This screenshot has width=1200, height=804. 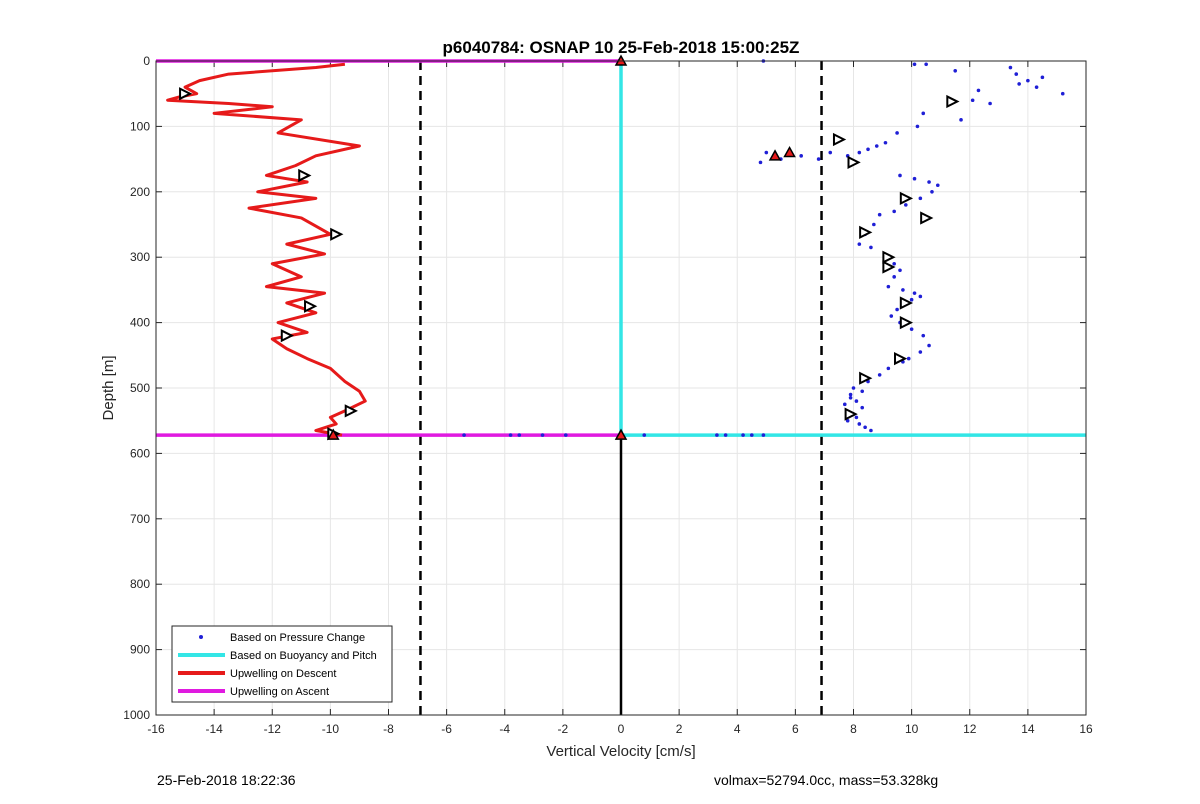 What do you see at coordinates (273, 729) in the screenshot?
I see `x-tick-label: -12` at bounding box center [273, 729].